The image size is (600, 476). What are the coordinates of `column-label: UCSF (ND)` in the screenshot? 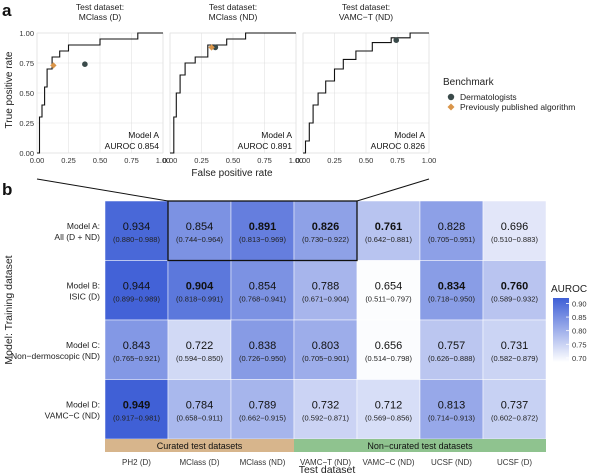 It's located at (451, 462).